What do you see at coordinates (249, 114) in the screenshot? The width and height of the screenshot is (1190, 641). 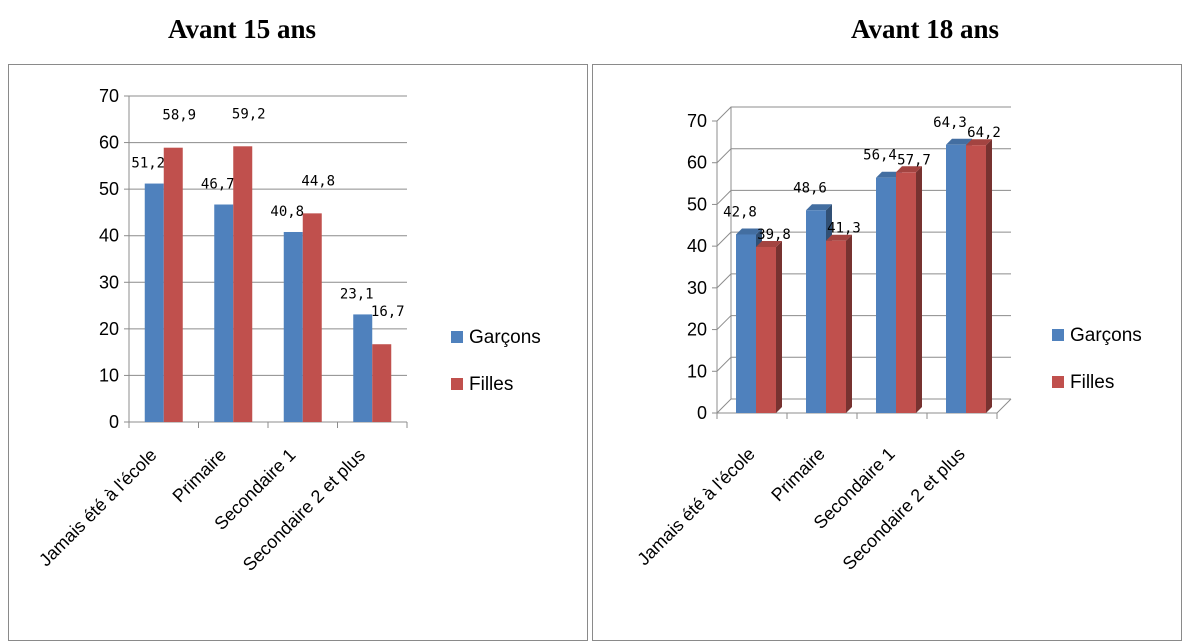 I see `data-label: 59,2` at bounding box center [249, 114].